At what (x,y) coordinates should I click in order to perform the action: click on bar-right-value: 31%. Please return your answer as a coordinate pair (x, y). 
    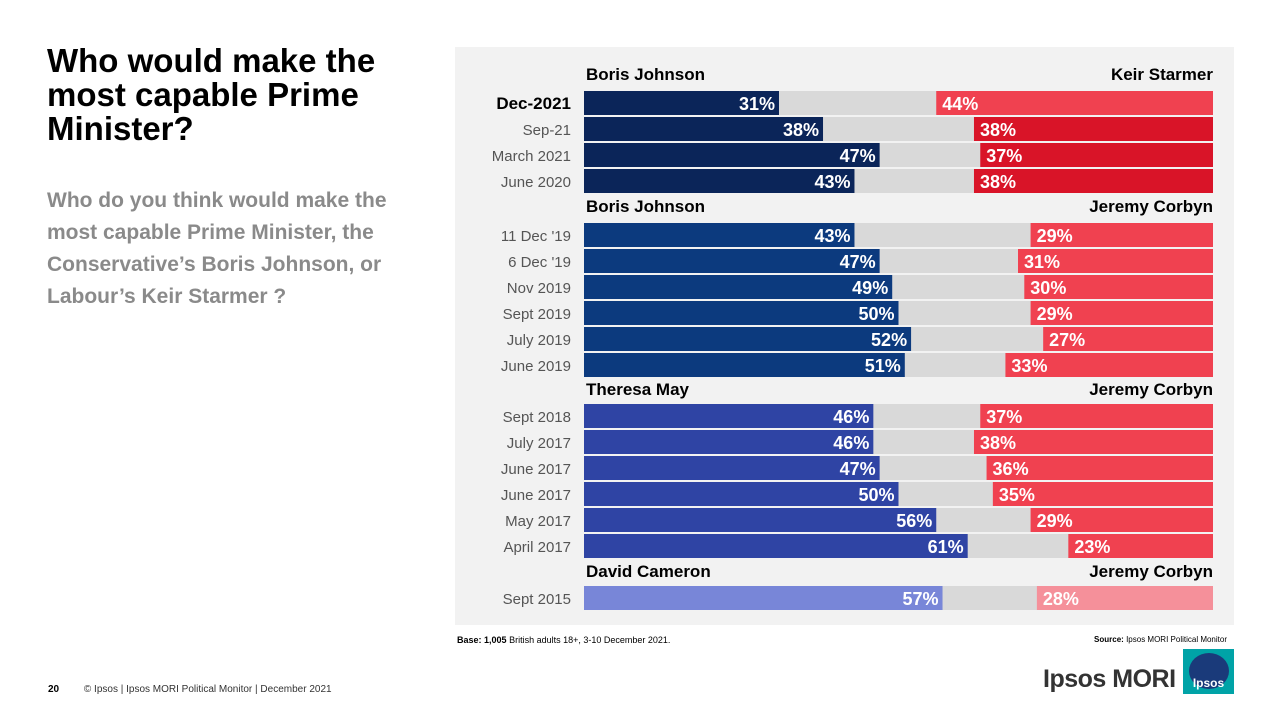
    Looking at the image, I should click on (1042, 262).